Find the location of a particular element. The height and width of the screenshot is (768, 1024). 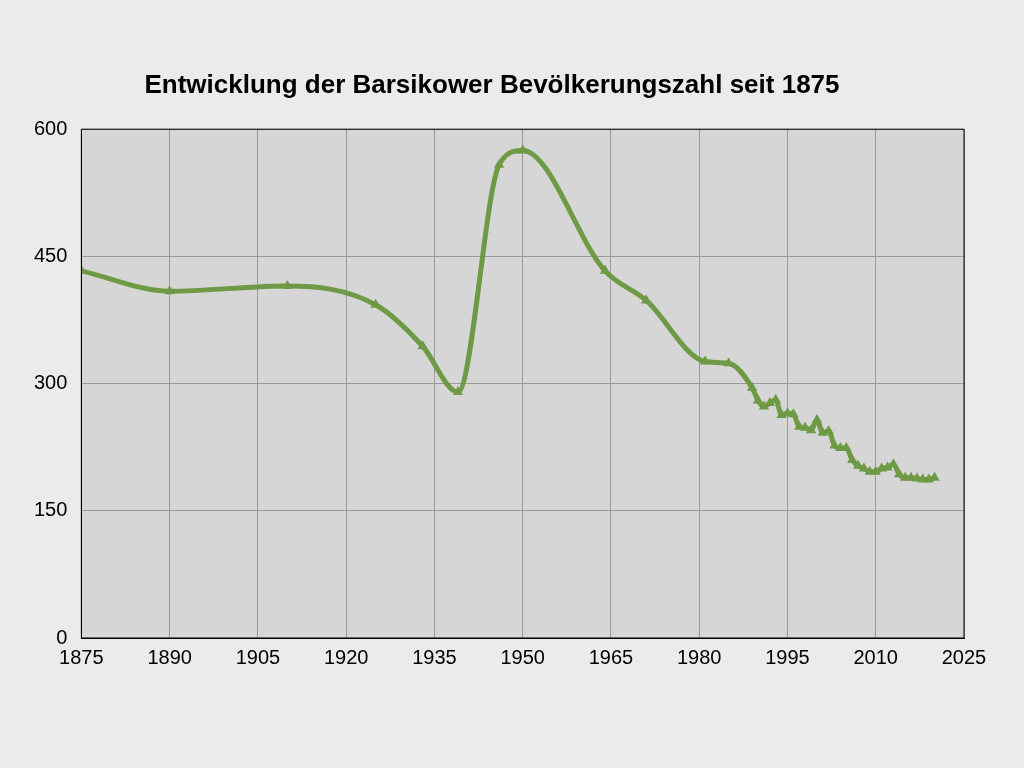

y-tick-label: 0 is located at coordinates (62, 636).